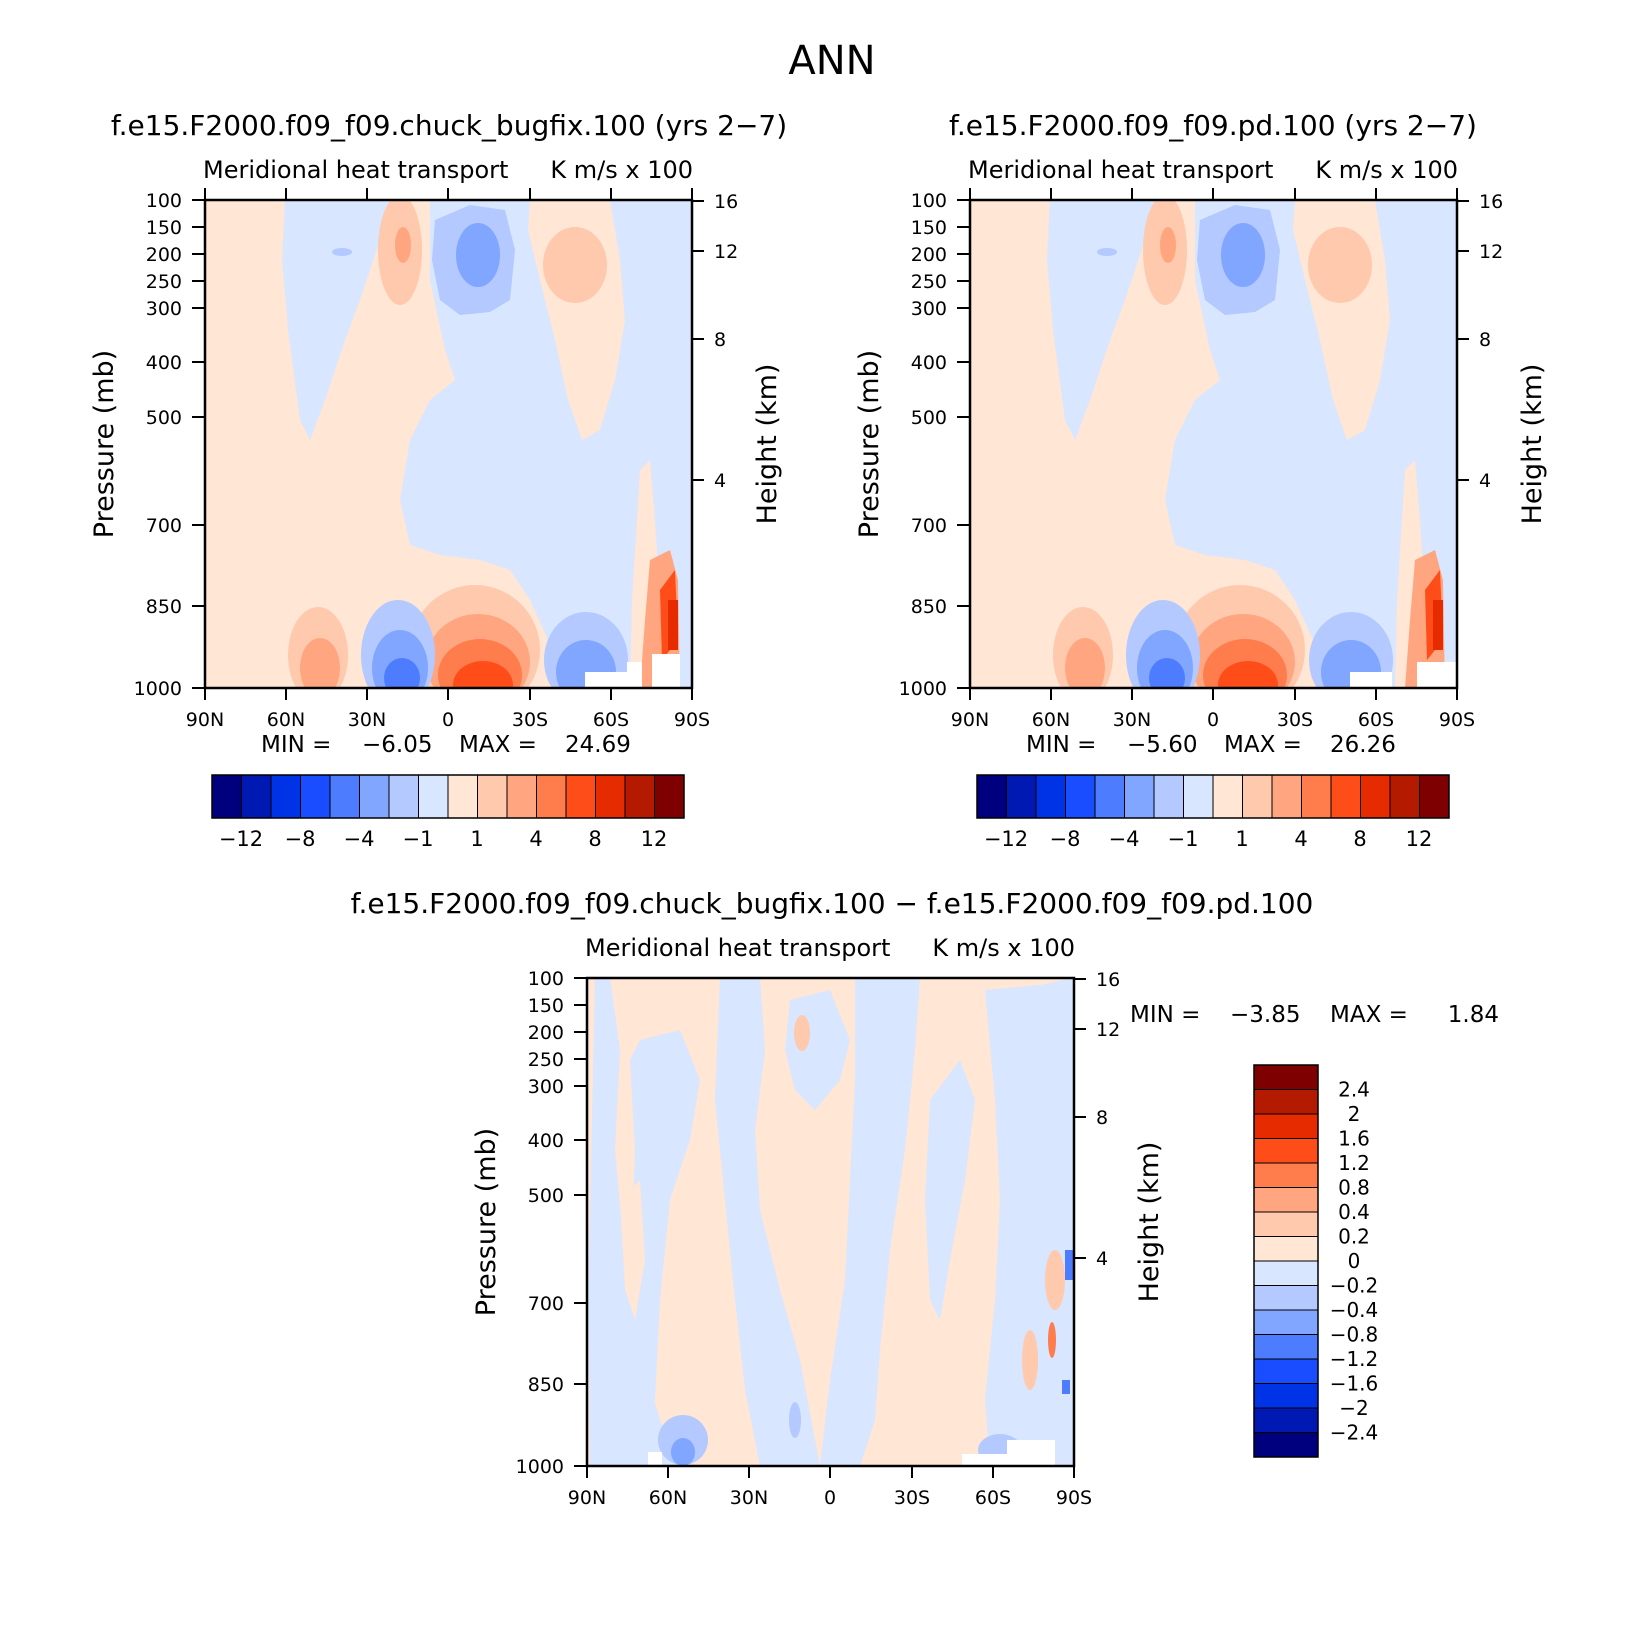 This screenshot has height=1649, width=1647. I want to click on panel-1-ytick: 500, so click(164, 418).